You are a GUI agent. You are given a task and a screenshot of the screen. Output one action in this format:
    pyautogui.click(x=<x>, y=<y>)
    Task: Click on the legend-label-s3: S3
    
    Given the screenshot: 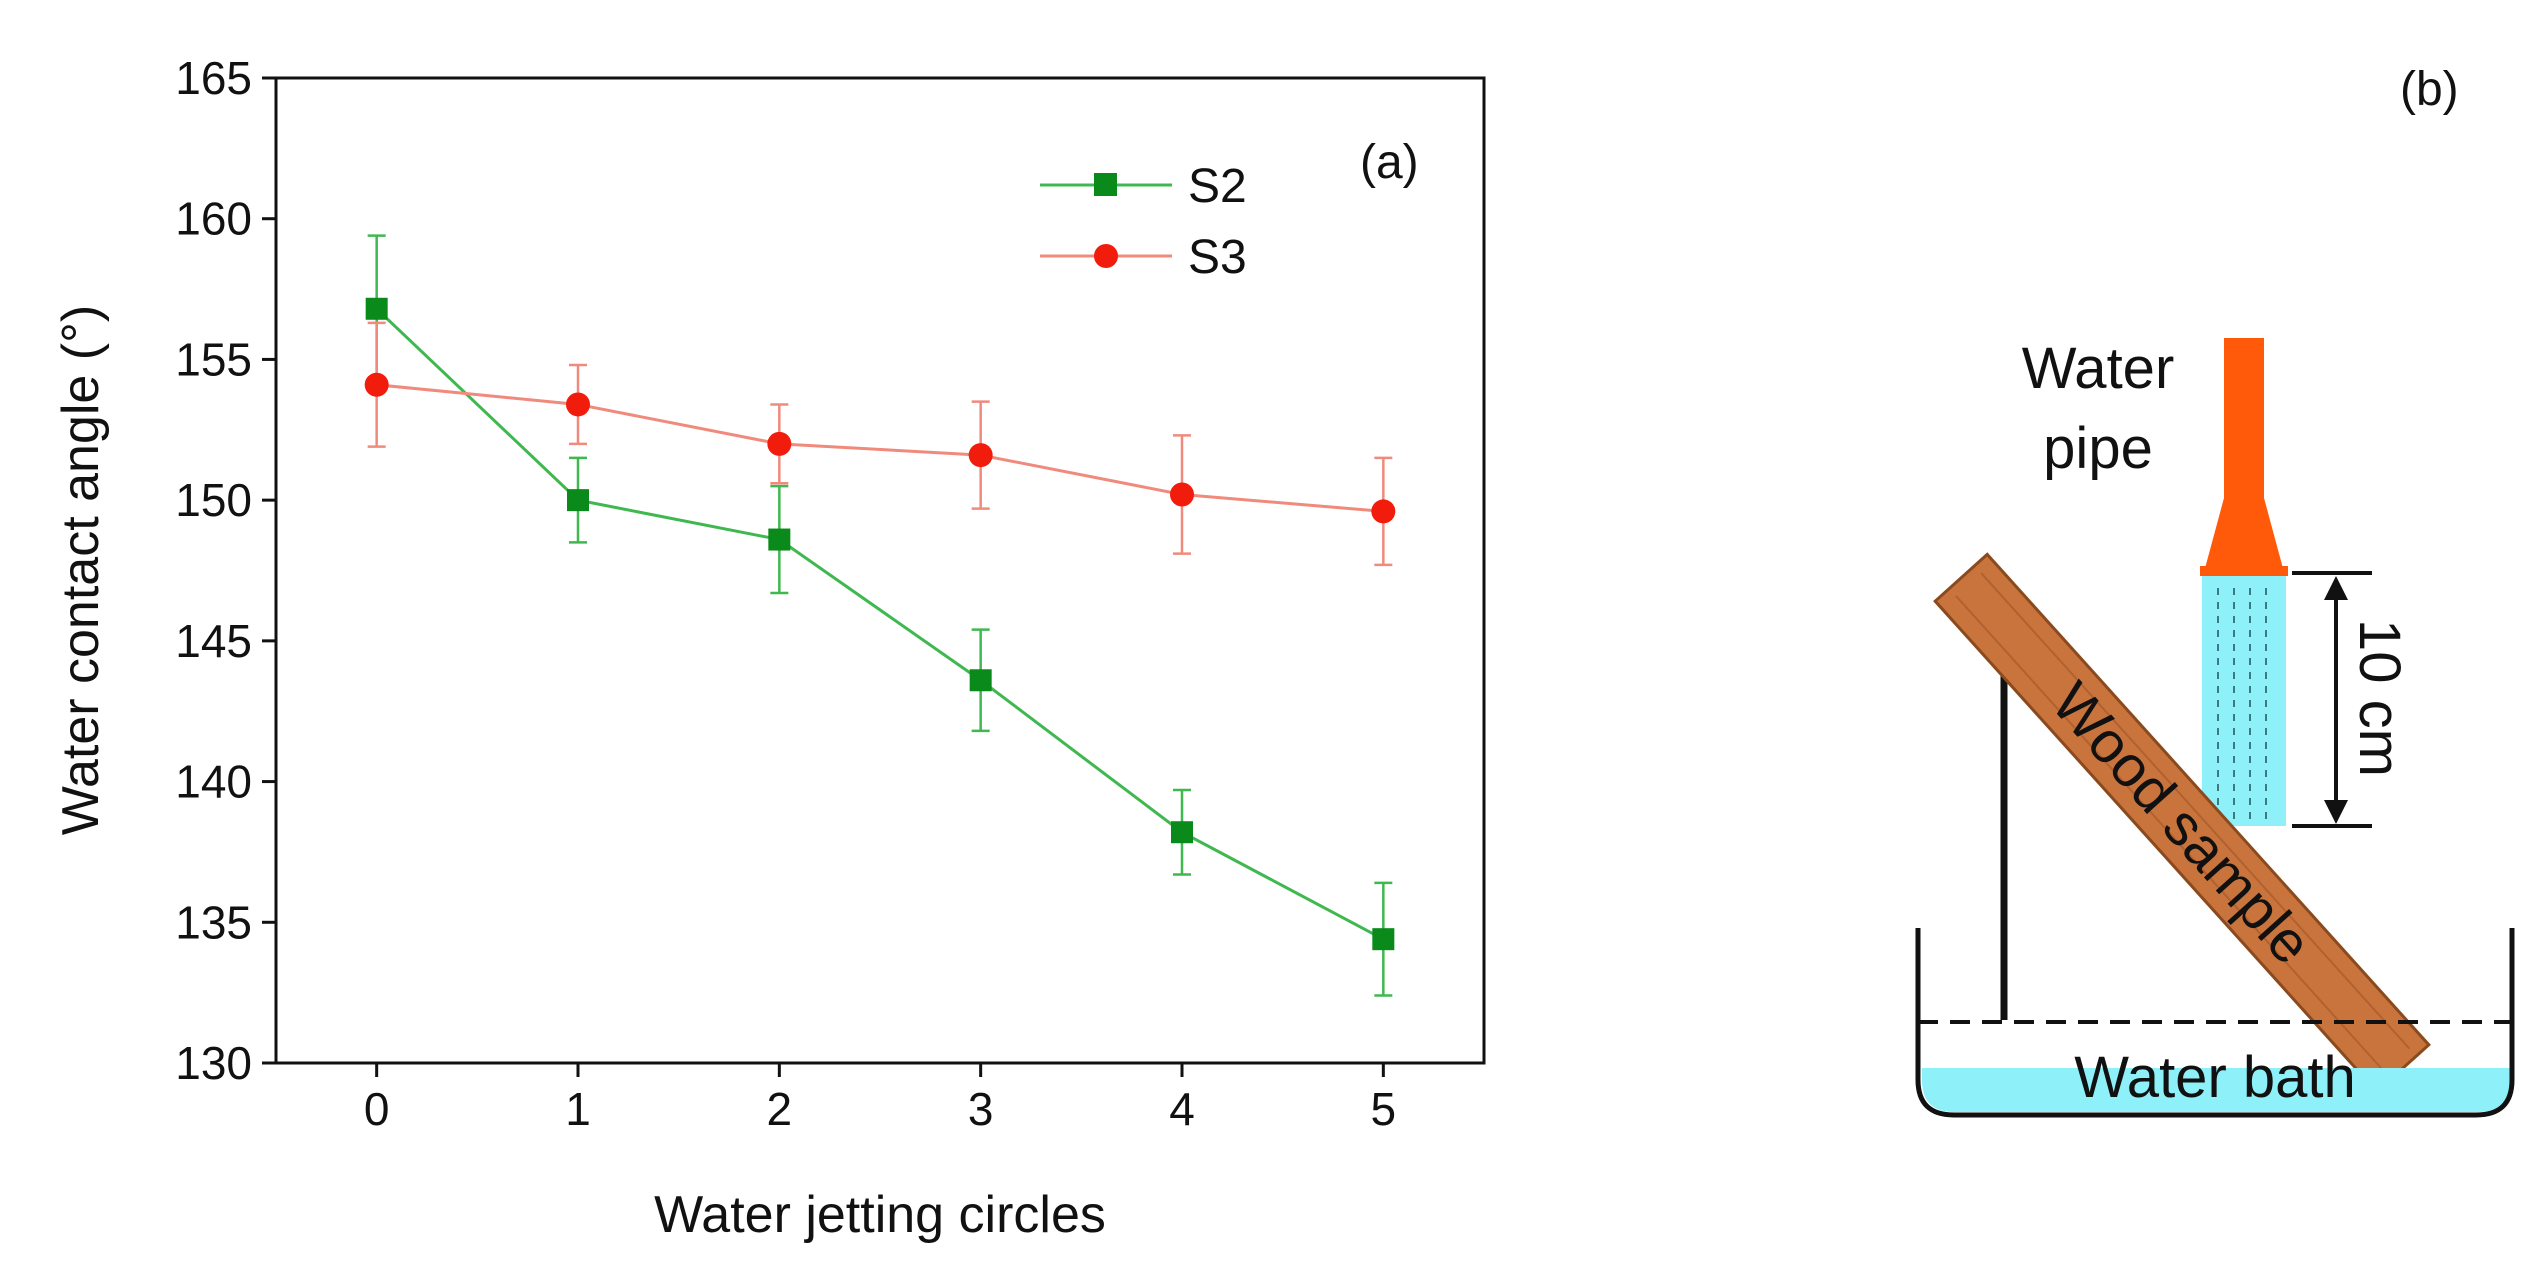 What is the action you would take?
    pyautogui.click(x=1217, y=257)
    